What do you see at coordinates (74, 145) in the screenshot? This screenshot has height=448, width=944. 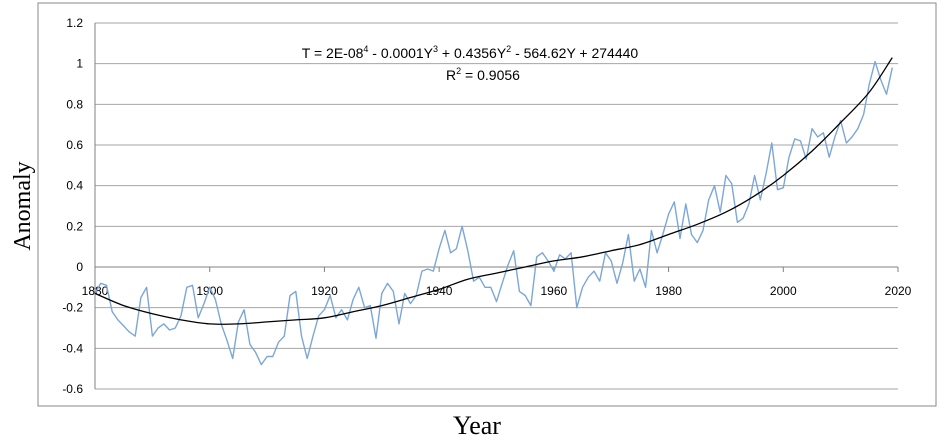 I see `y-tick-label: 0.6` at bounding box center [74, 145].